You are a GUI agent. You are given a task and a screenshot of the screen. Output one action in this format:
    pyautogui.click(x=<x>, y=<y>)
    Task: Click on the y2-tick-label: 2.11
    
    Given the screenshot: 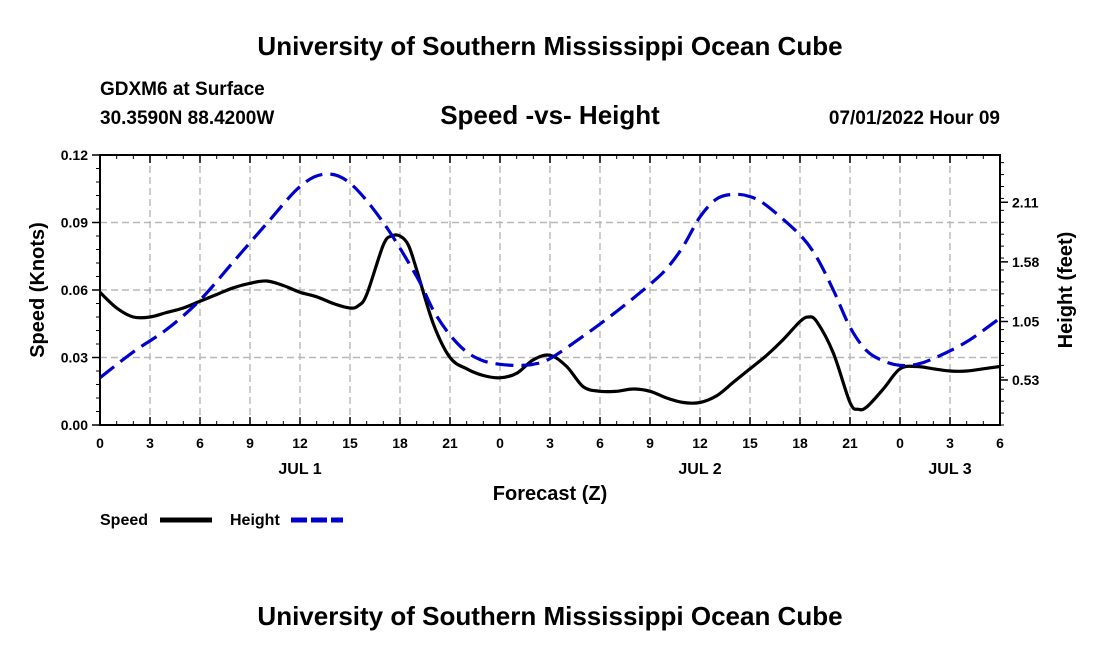 What is the action you would take?
    pyautogui.click(x=1025, y=202)
    